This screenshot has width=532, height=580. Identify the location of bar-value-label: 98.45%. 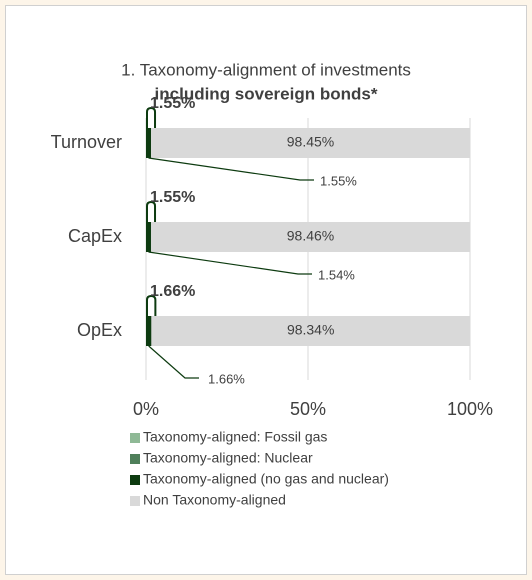
(310, 142).